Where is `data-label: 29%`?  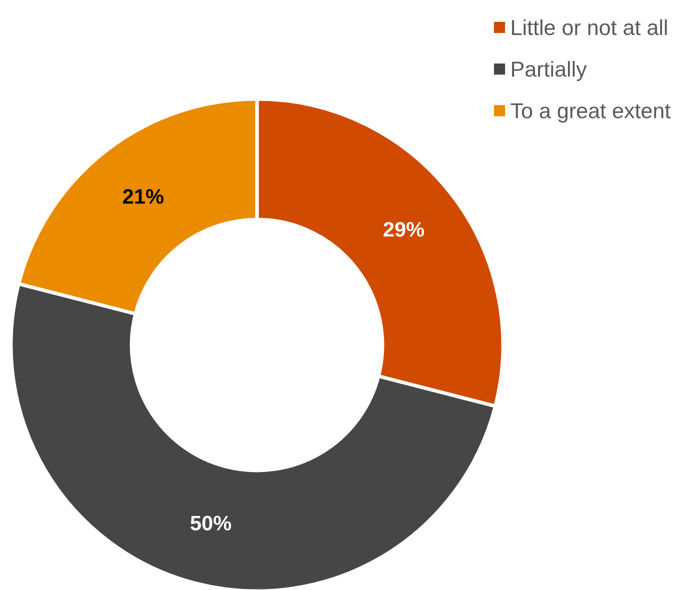
data-label: 29% is located at coordinates (404, 229).